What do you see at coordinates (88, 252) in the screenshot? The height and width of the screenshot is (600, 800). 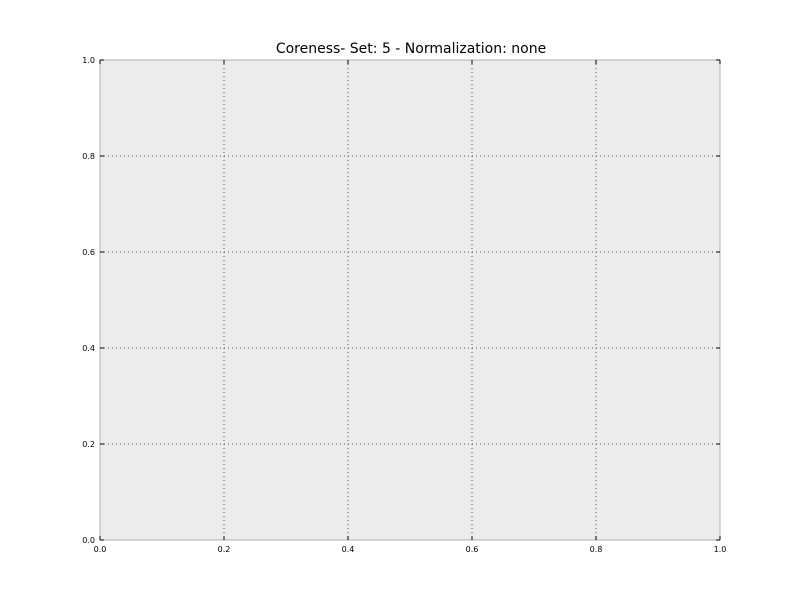 I see `y-tick-label: 0.6` at bounding box center [88, 252].